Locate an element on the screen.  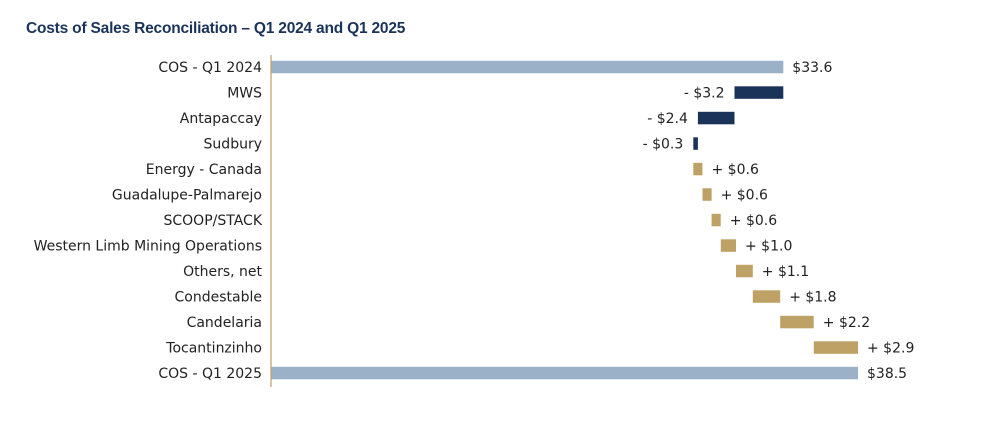
category-label-condestable: Condestable is located at coordinates (218, 298).